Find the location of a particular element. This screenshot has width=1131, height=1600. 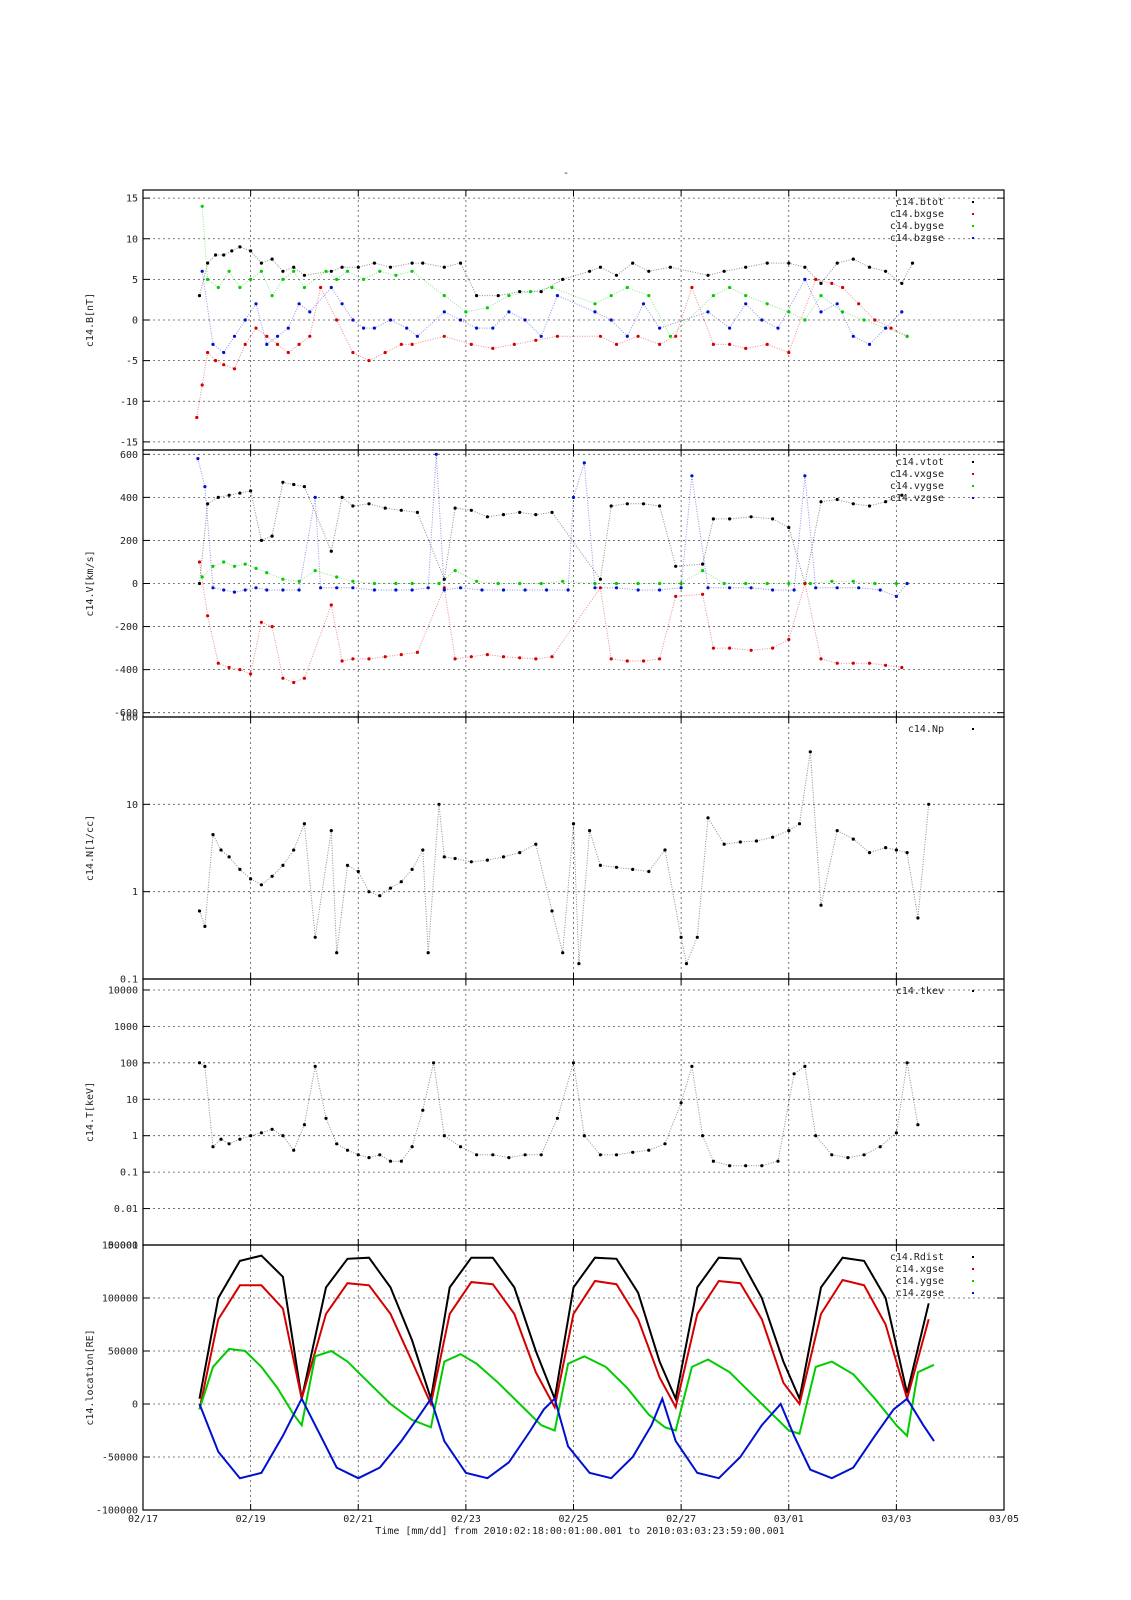

y-tick-label: -200 is located at coordinates (126, 627).